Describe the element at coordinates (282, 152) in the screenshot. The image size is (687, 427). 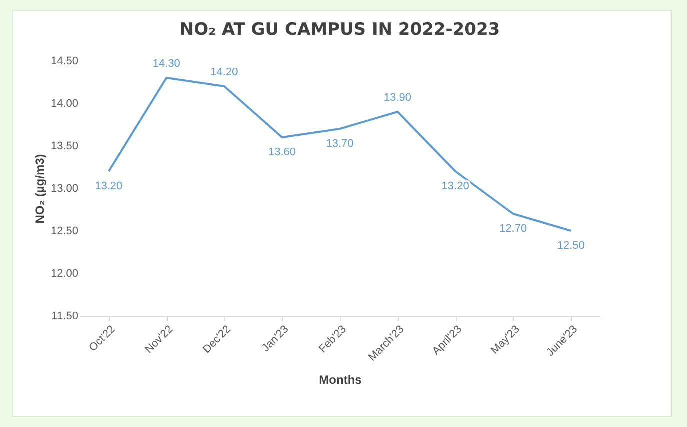
I see `data-label: 13.60` at that location.